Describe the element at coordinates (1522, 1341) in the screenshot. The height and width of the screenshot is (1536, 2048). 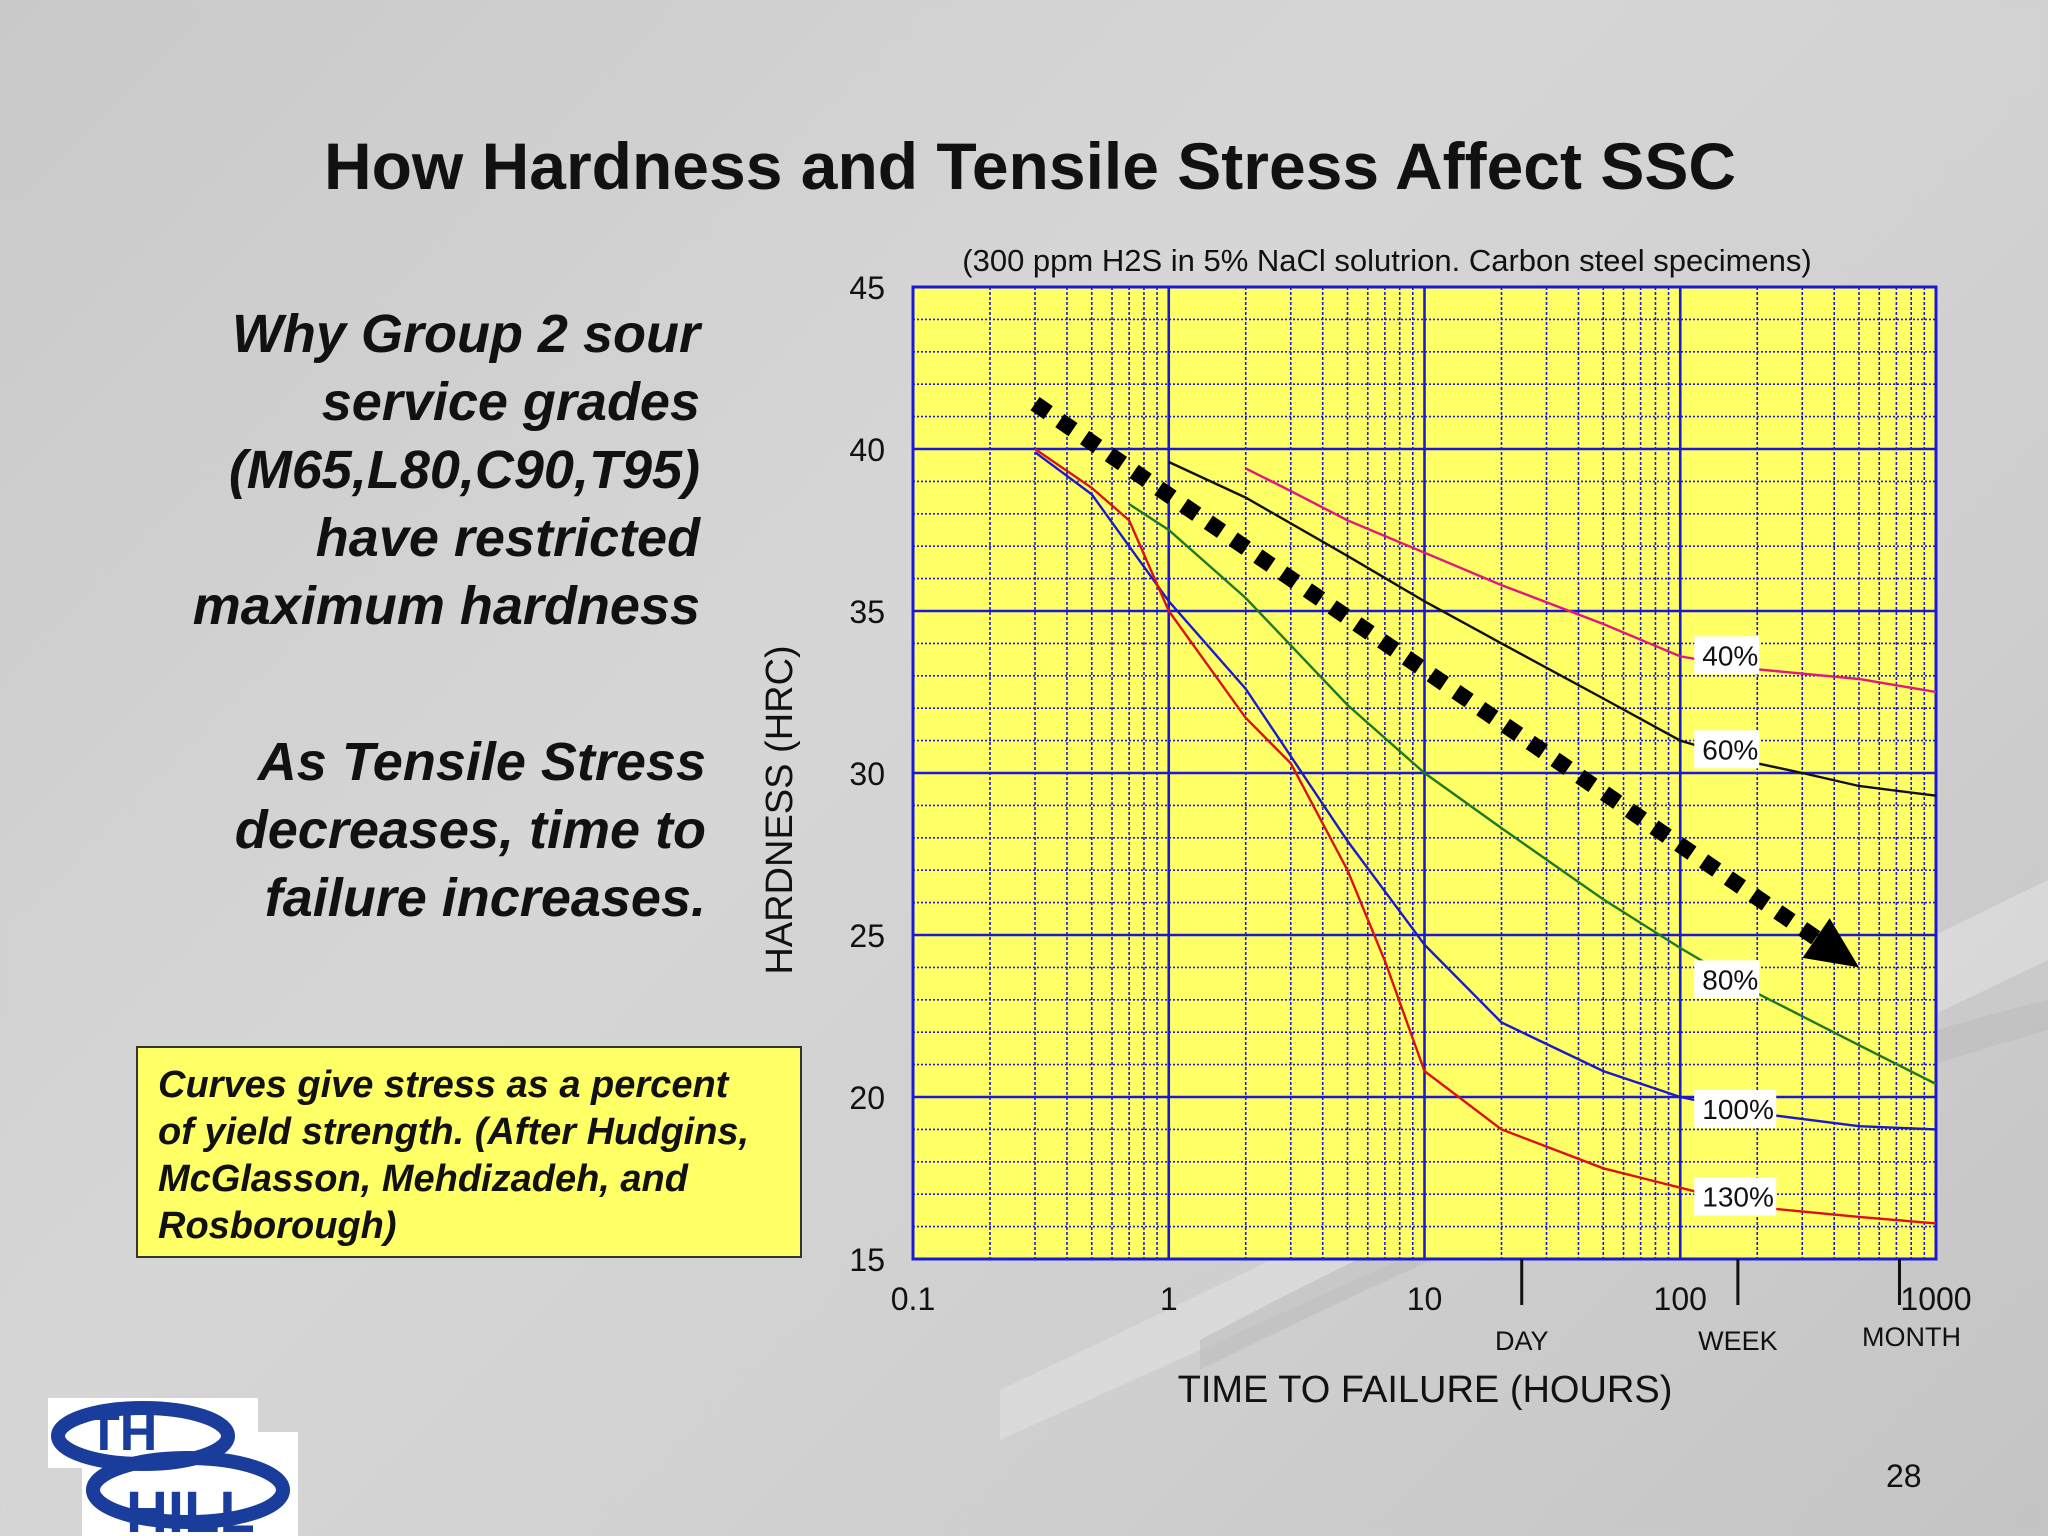
I see `time-marker-label: DAY` at that location.